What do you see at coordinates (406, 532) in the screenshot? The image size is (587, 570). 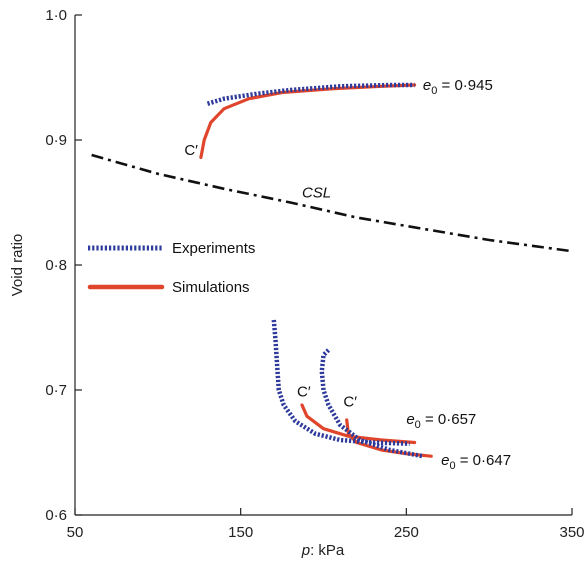 I see `x-tick-label: 250` at bounding box center [406, 532].